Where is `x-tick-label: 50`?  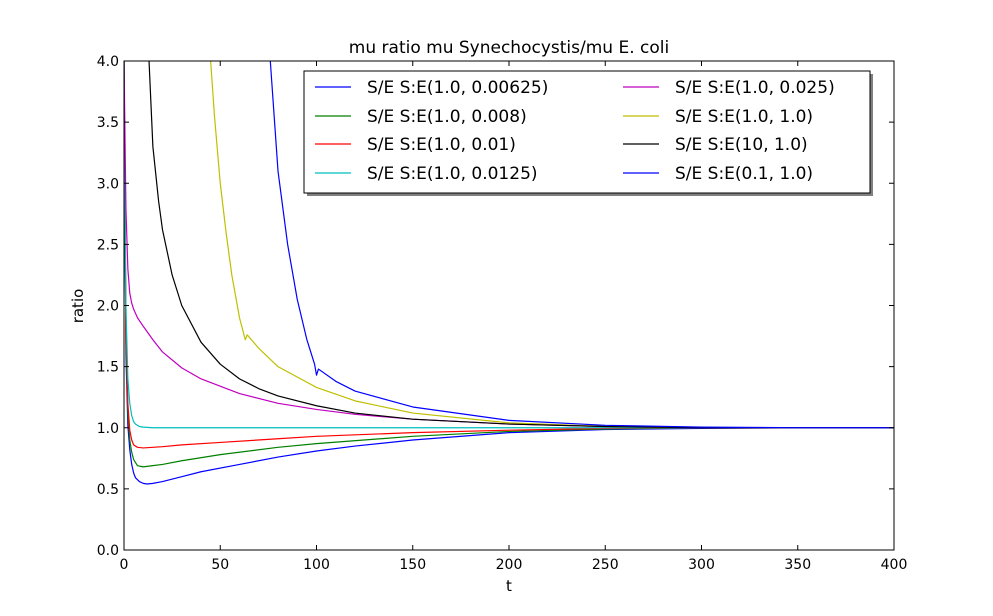 x-tick-label: 50 is located at coordinates (220, 565).